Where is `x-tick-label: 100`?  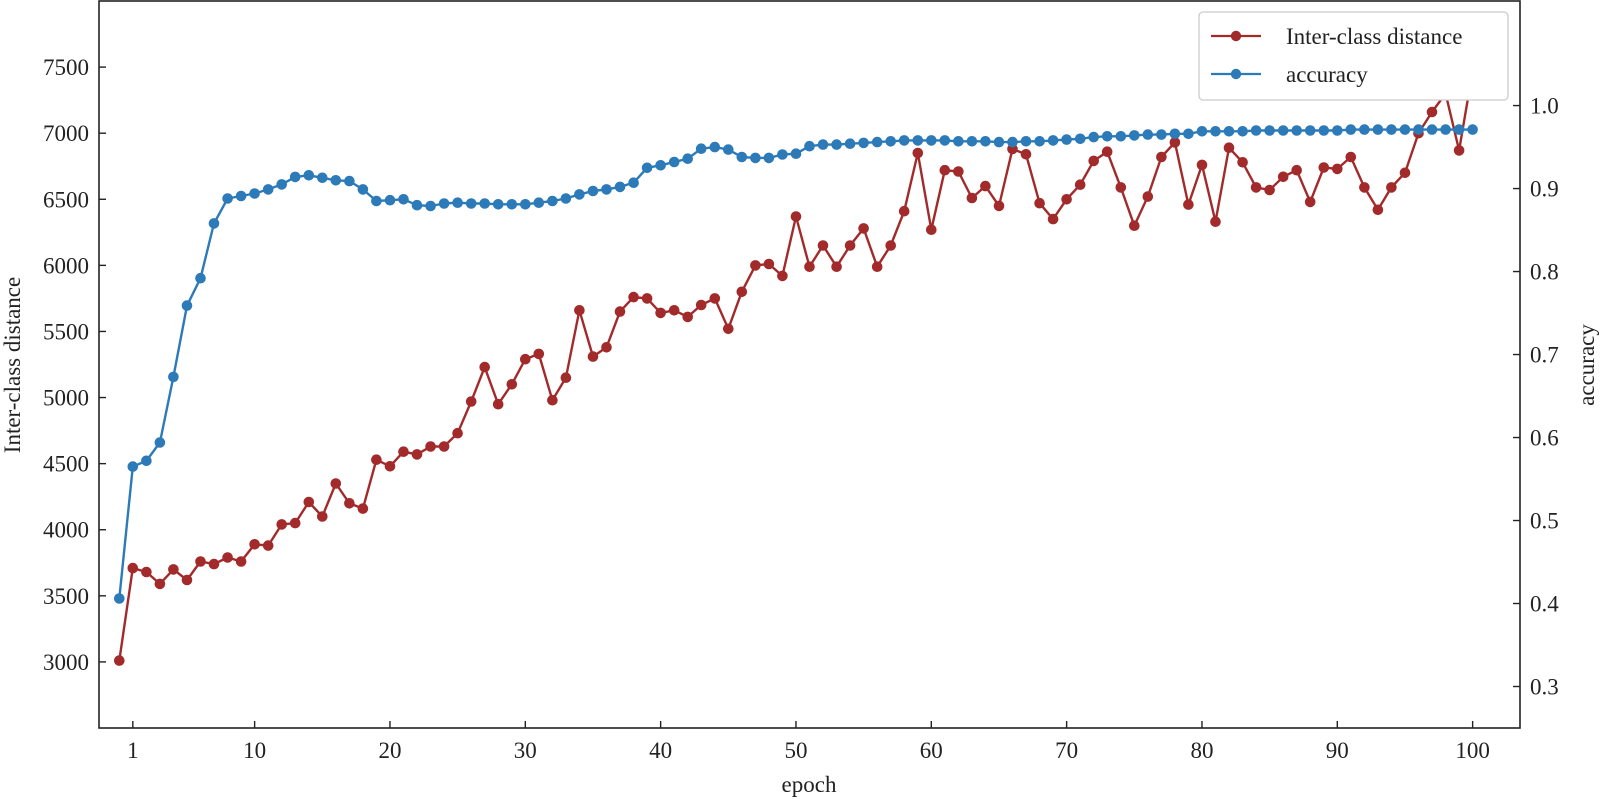 x-tick-label: 100 is located at coordinates (1472, 750).